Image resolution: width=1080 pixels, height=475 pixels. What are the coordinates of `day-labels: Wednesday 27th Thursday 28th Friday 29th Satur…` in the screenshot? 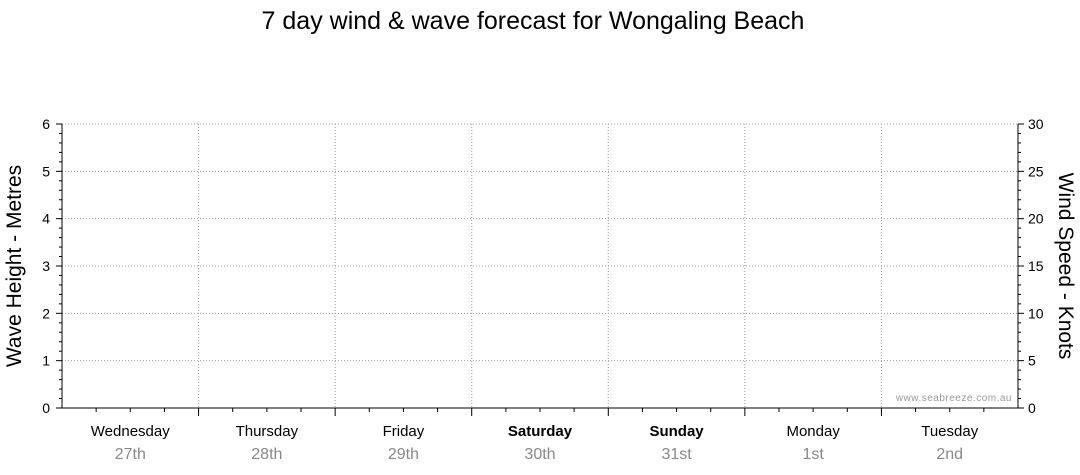 It's located at (535, 443).